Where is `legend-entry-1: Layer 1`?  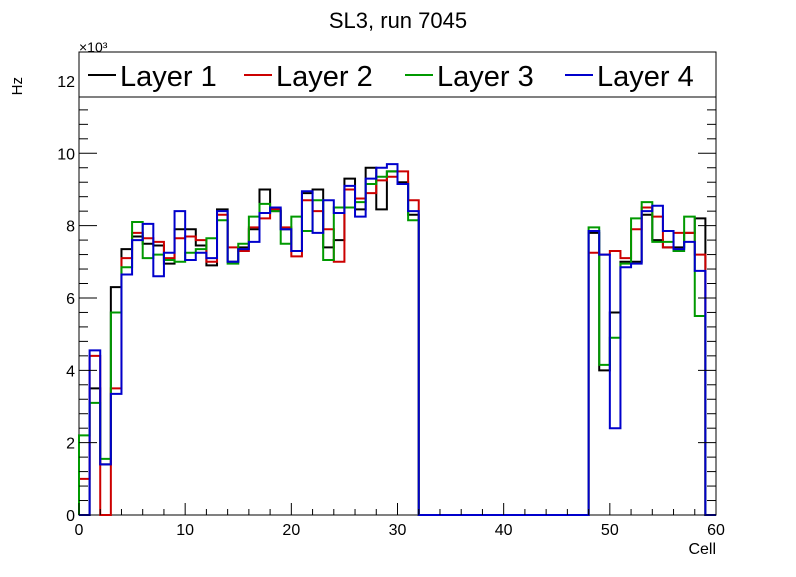 legend-entry-1: Layer 1 is located at coordinates (152, 77).